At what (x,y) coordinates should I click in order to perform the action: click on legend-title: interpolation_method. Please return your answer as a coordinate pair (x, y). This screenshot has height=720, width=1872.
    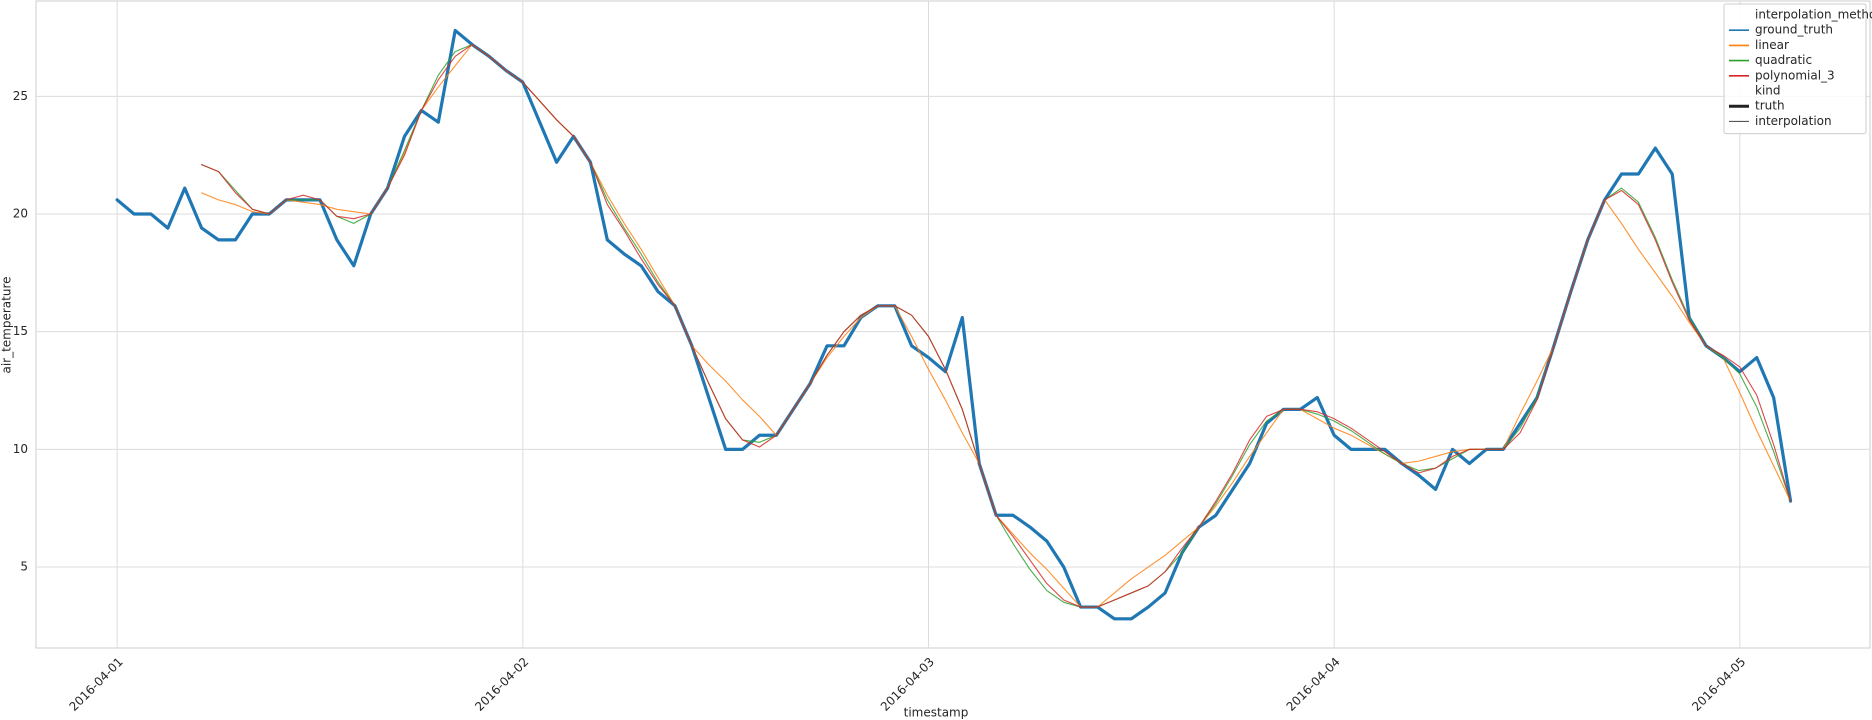
    Looking at the image, I should click on (1813, 15).